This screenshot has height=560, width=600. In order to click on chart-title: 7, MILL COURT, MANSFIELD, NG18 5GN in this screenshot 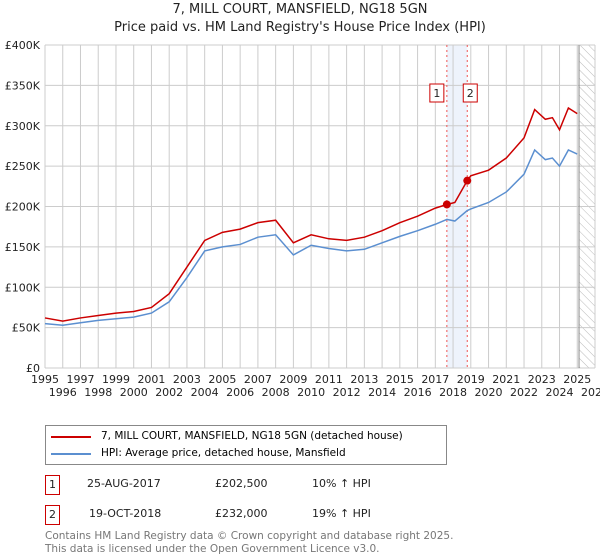, I will do `click(300, 9)`.